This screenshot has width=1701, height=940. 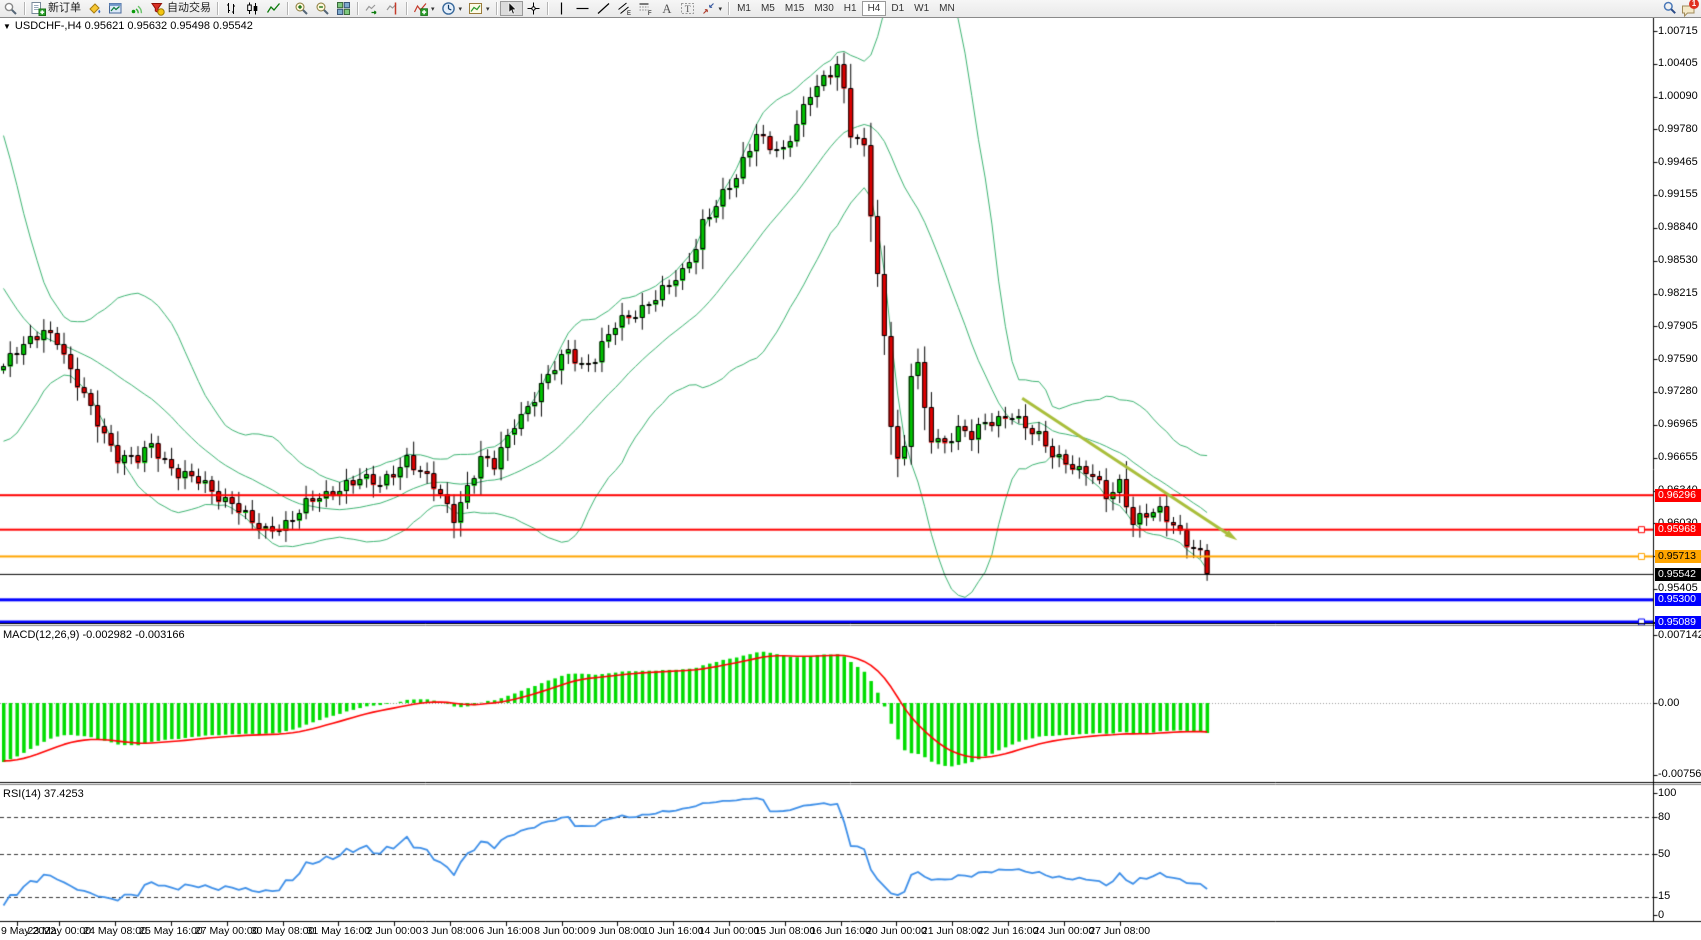 I want to click on styles-bucket-icon, so click(x=94, y=8).